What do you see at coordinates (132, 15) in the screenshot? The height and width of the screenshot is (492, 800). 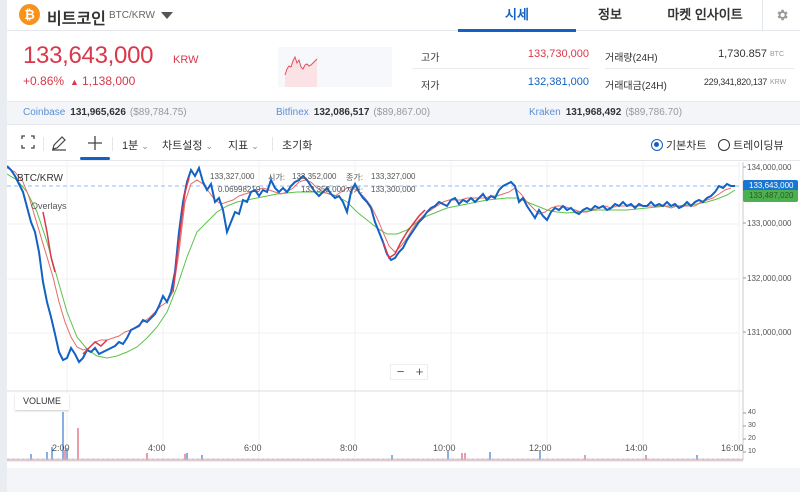 I see `coin-pair: BTC/KRW` at bounding box center [132, 15].